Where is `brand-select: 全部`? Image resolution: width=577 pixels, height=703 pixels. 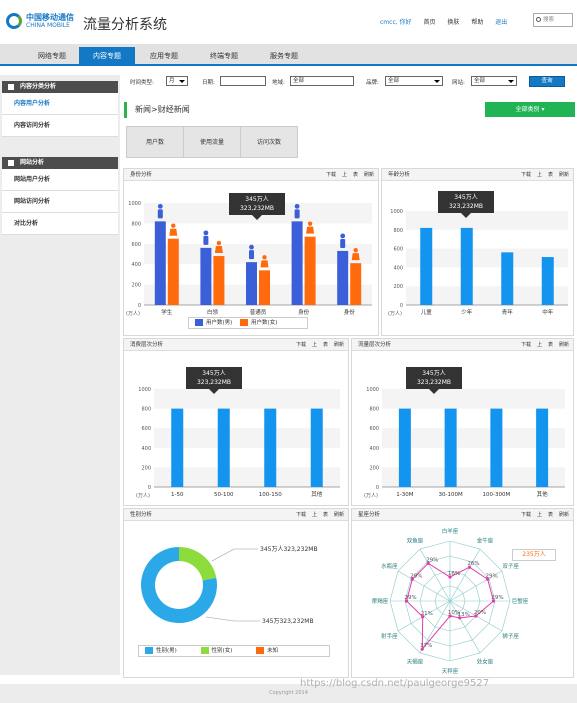 brand-select: 全部 is located at coordinates (414, 81).